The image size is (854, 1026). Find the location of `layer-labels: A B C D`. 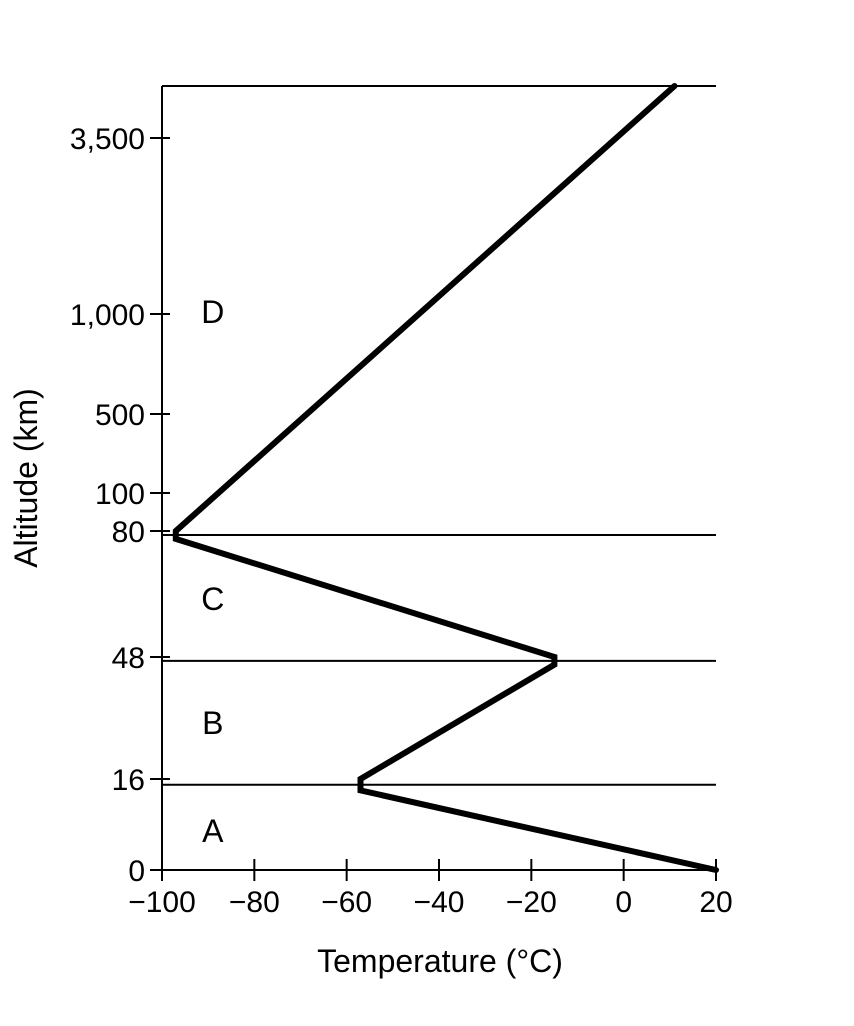

layer-labels: A B C D is located at coordinates (212, 571).